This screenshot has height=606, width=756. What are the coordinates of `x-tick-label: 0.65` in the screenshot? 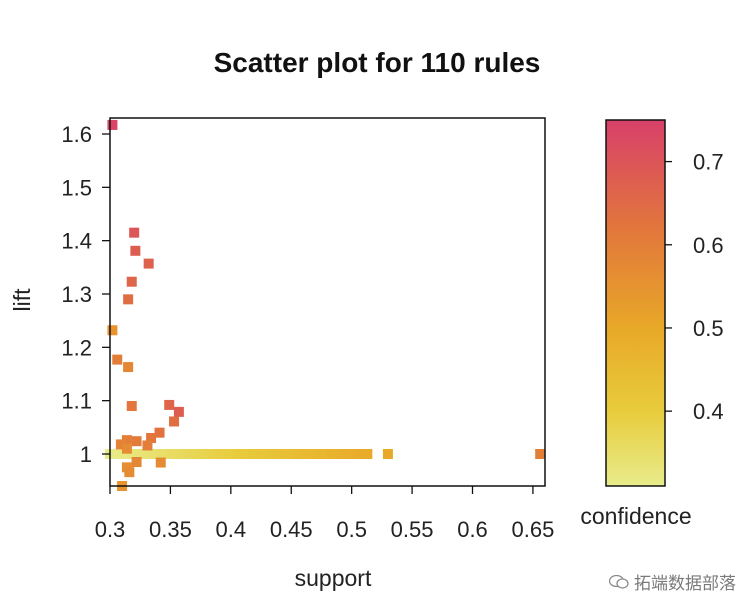 It's located at (533, 529).